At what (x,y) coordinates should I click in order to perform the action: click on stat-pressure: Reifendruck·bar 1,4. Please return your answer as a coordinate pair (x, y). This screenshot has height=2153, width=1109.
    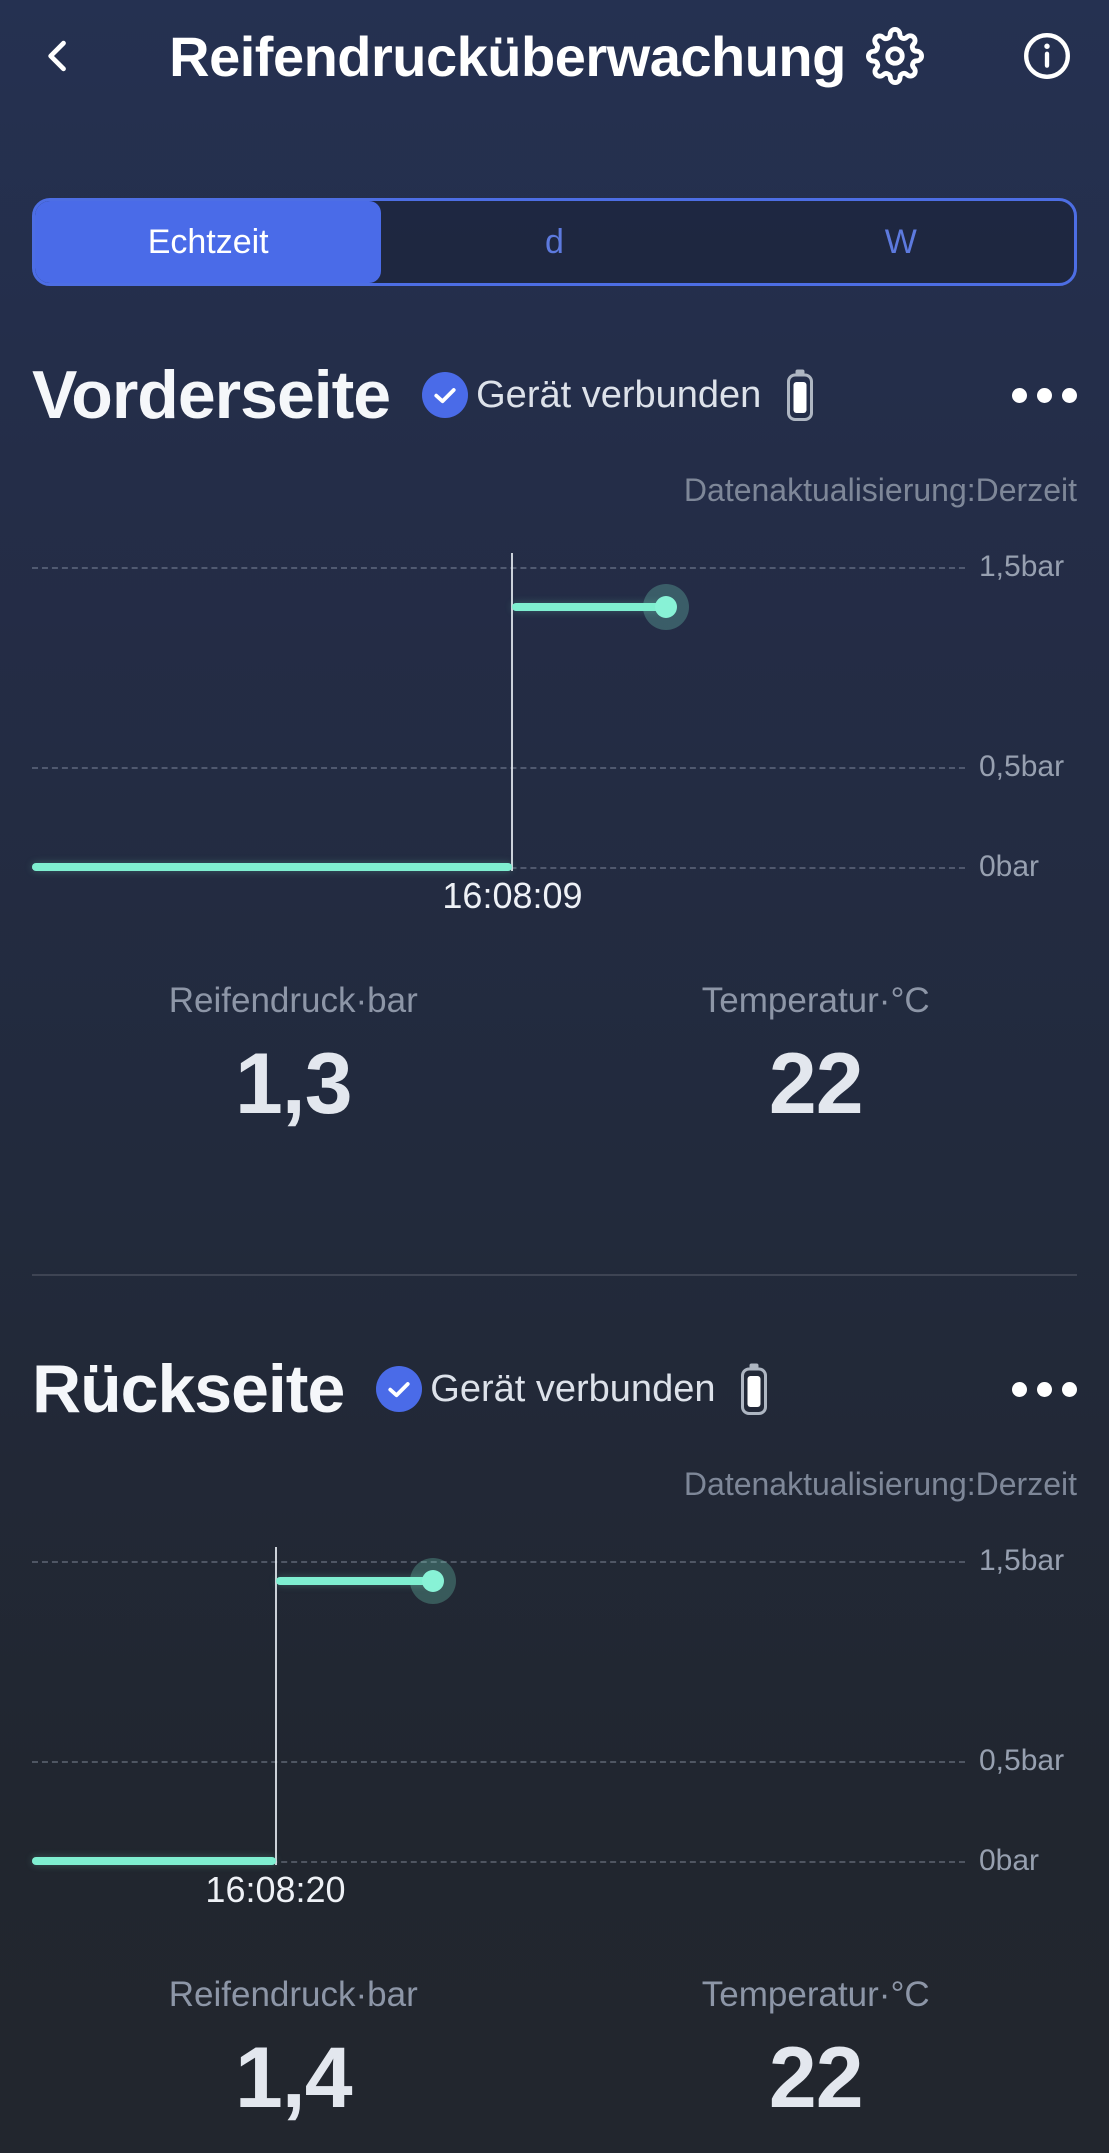
    Looking at the image, I should click on (293, 2051).